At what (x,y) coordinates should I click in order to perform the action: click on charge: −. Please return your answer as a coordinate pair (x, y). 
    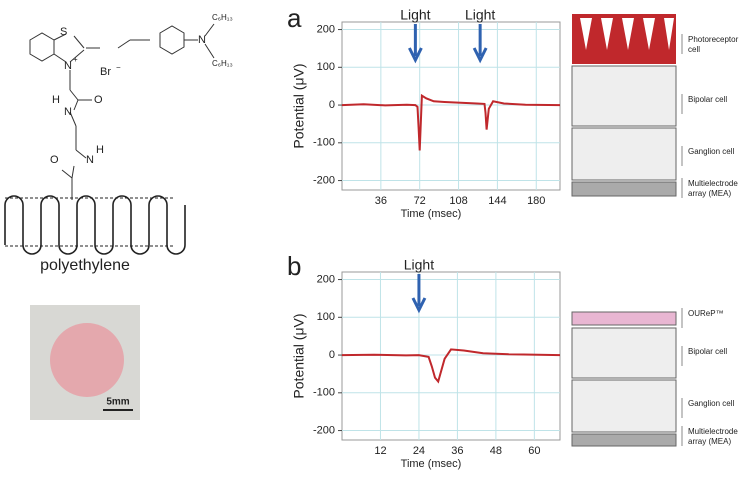
    Looking at the image, I should click on (118, 67).